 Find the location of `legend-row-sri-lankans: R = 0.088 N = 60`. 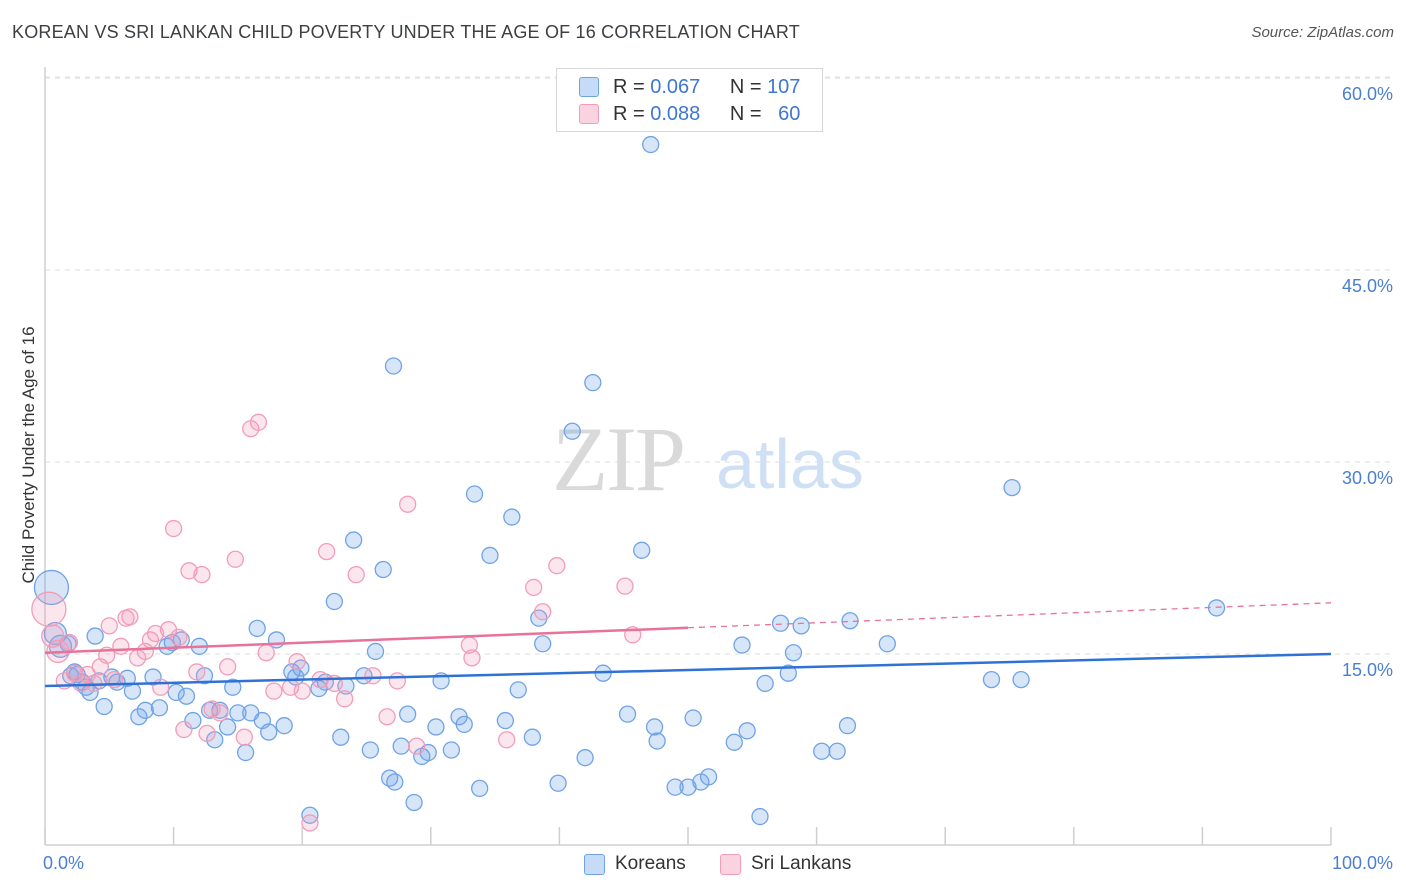

legend-row-sri-lankans: R = 0.088 N = 60 is located at coordinates (689, 114).